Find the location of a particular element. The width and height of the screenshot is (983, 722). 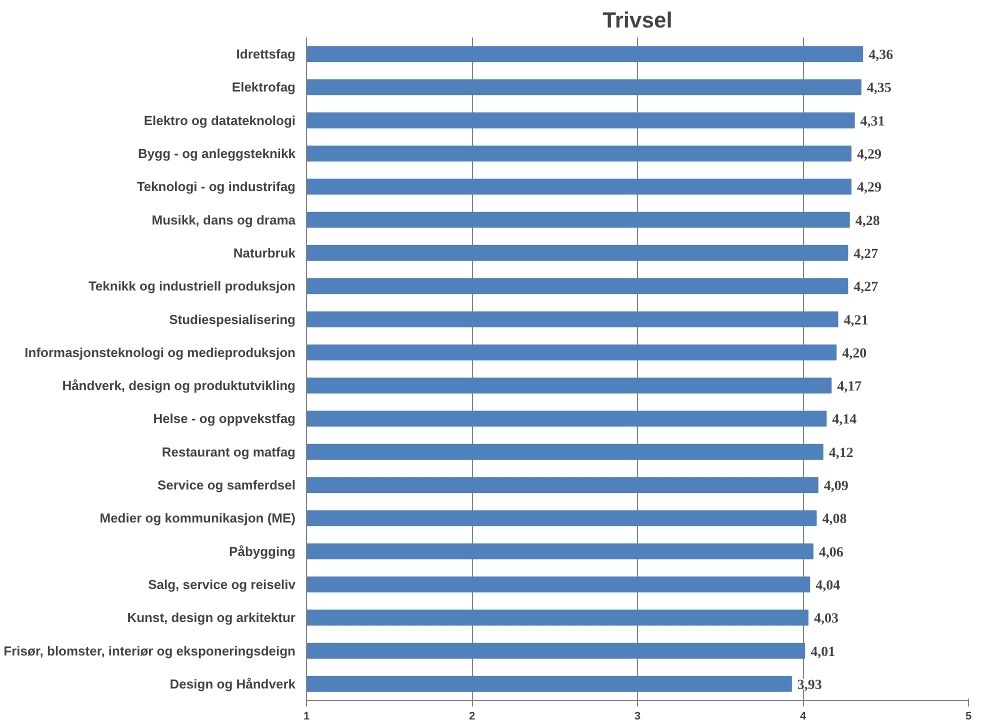

x-tick-label: 5 is located at coordinates (968, 716).